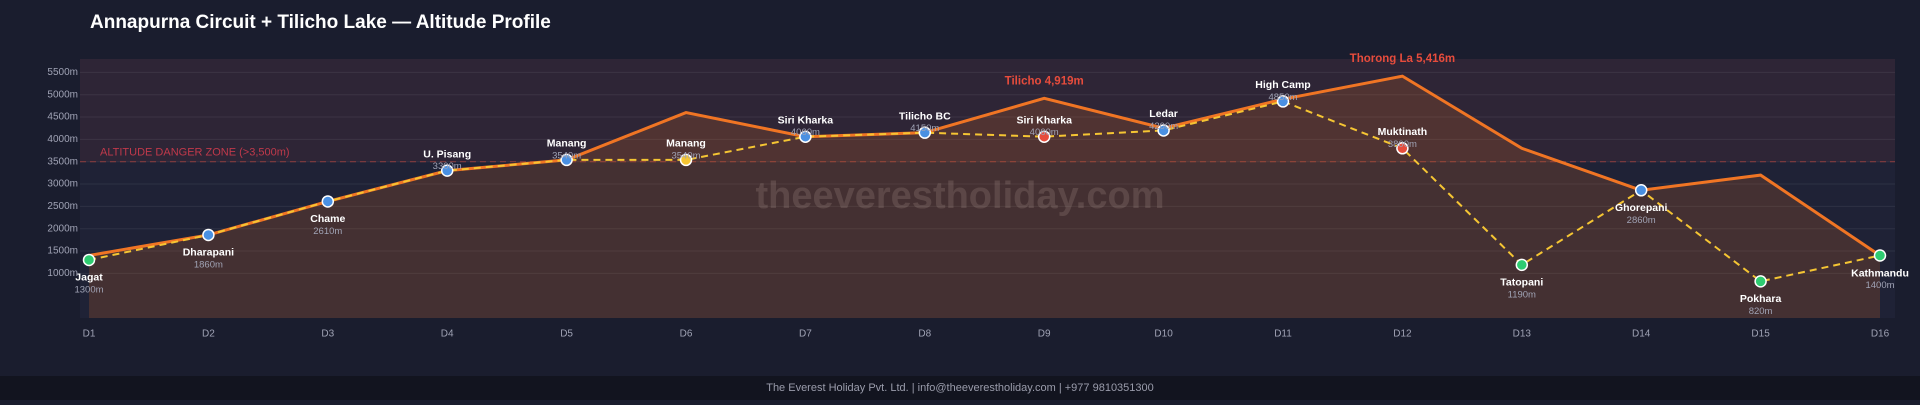 The height and width of the screenshot is (405, 1920). Describe the element at coordinates (327, 334) in the screenshot. I see `x-tick-label: D3` at that location.